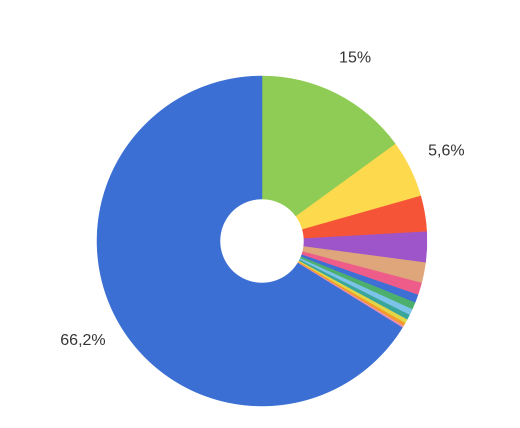 The image size is (520, 428). What do you see at coordinates (446, 151) in the screenshot?
I see `value-label: 5,6%` at bounding box center [446, 151].